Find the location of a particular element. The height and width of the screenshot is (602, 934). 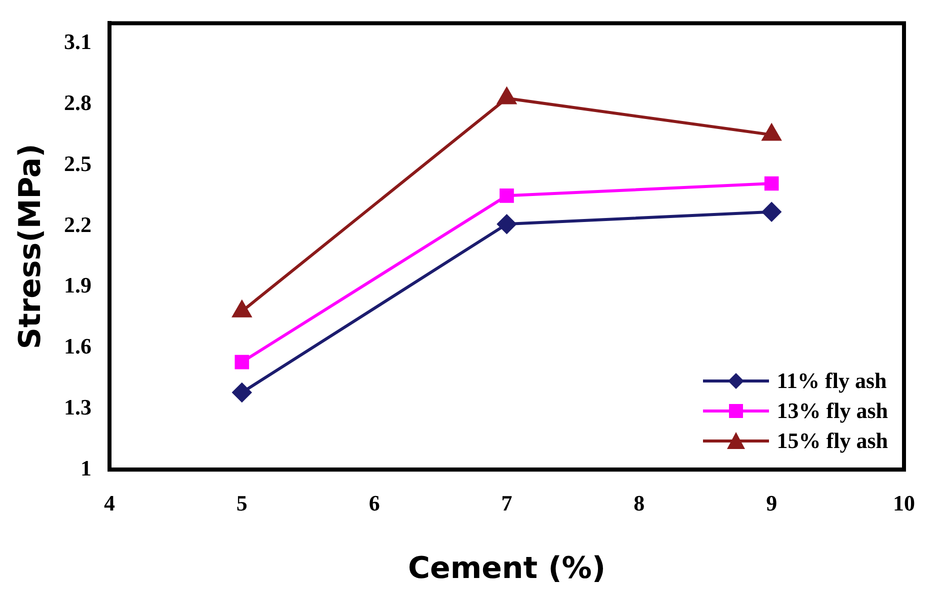

y-tick-label: 1 is located at coordinates (86, 467).